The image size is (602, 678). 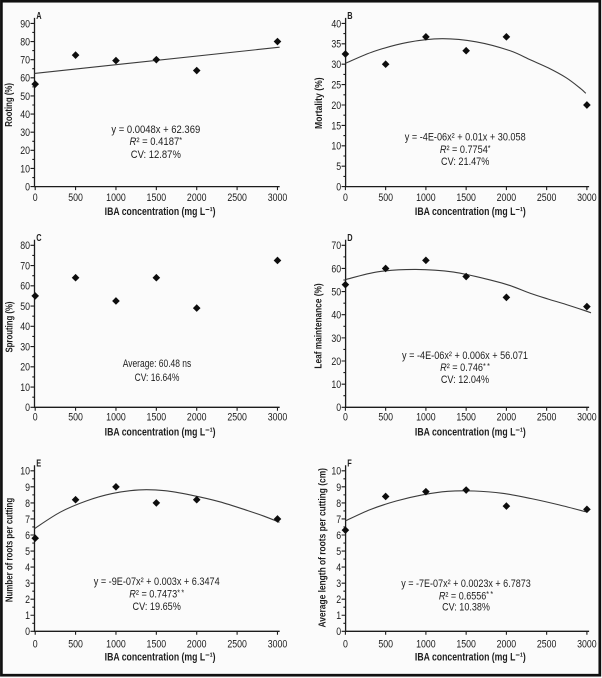 I want to click on svg-text: 90, so click(x=25, y=24).